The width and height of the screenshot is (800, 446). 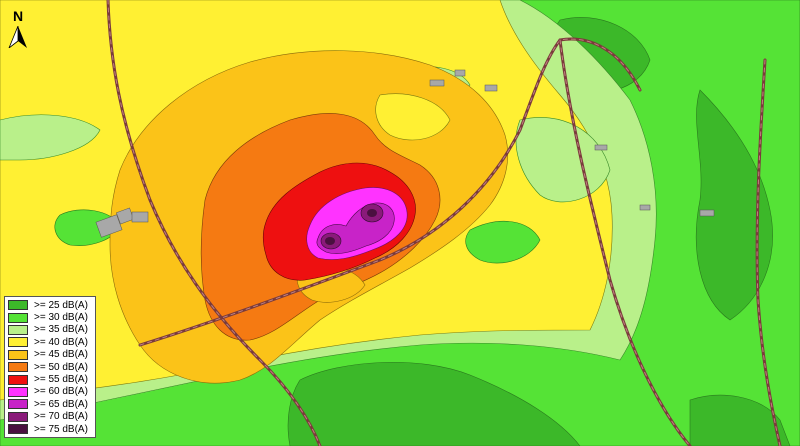 I want to click on north-arrow: N, so click(x=18, y=30).